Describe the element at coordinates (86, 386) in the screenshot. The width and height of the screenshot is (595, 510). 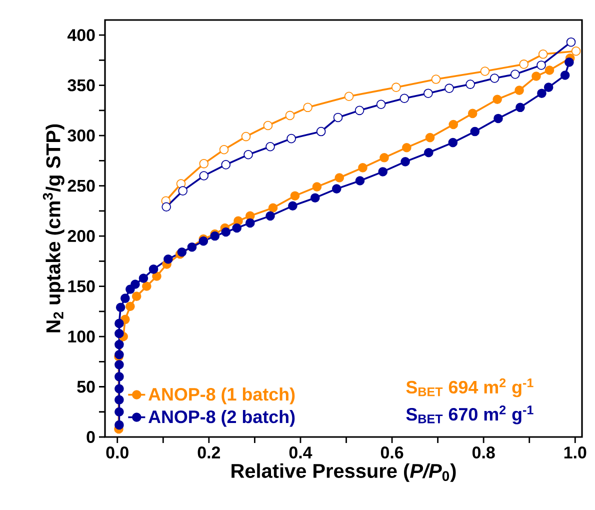
I see `y-tick-label: 50` at that location.